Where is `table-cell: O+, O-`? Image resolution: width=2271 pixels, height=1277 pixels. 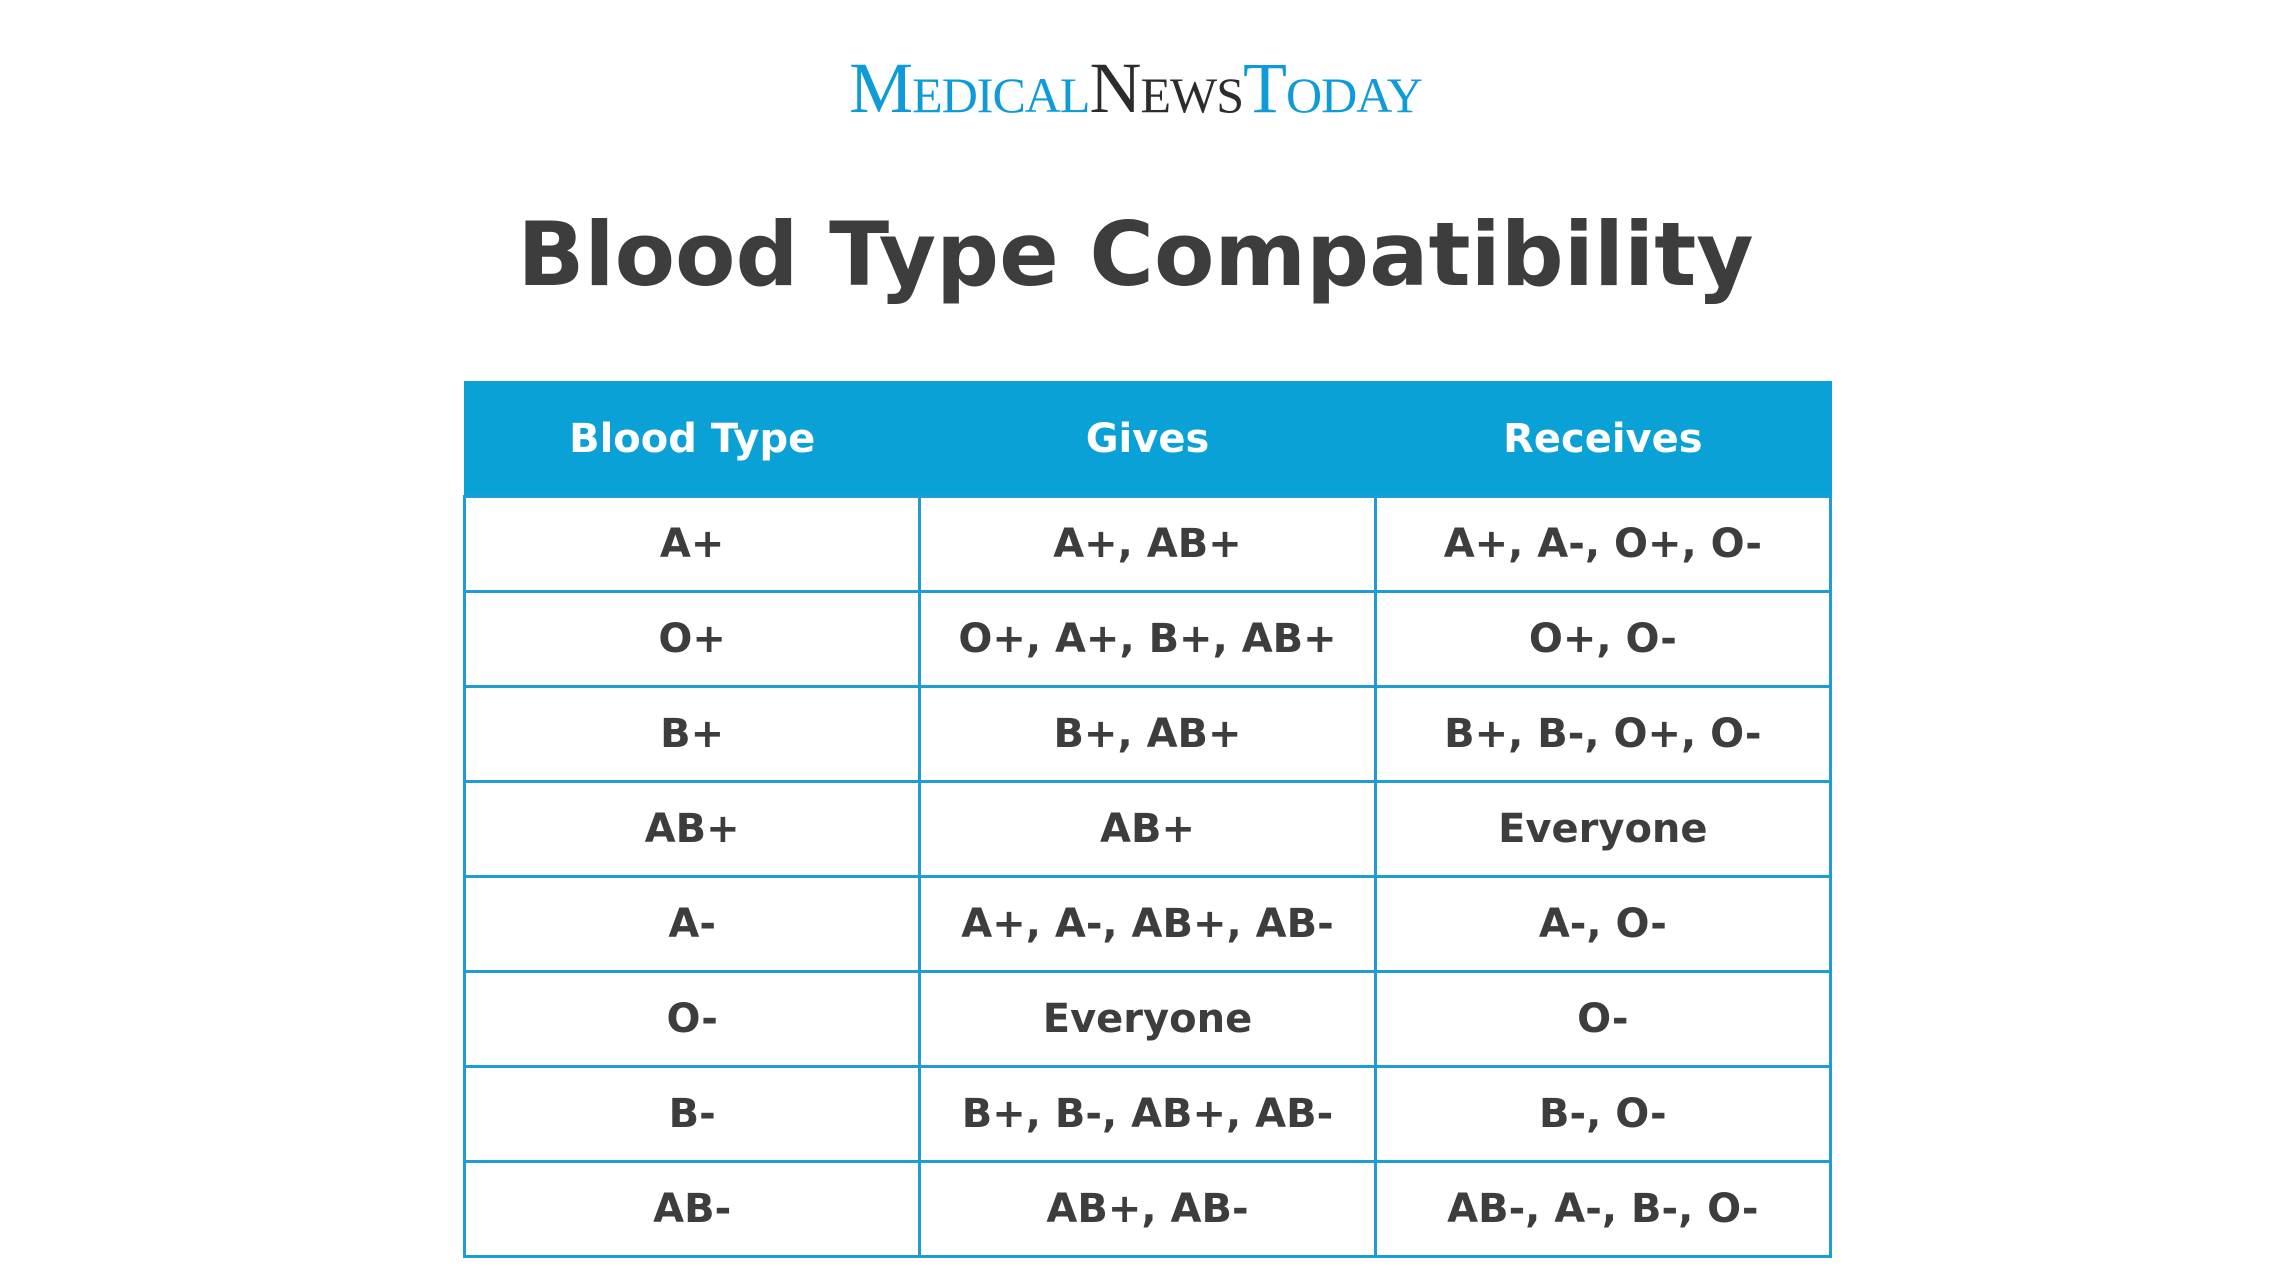
table-cell: O+, O- is located at coordinates (1603, 639).